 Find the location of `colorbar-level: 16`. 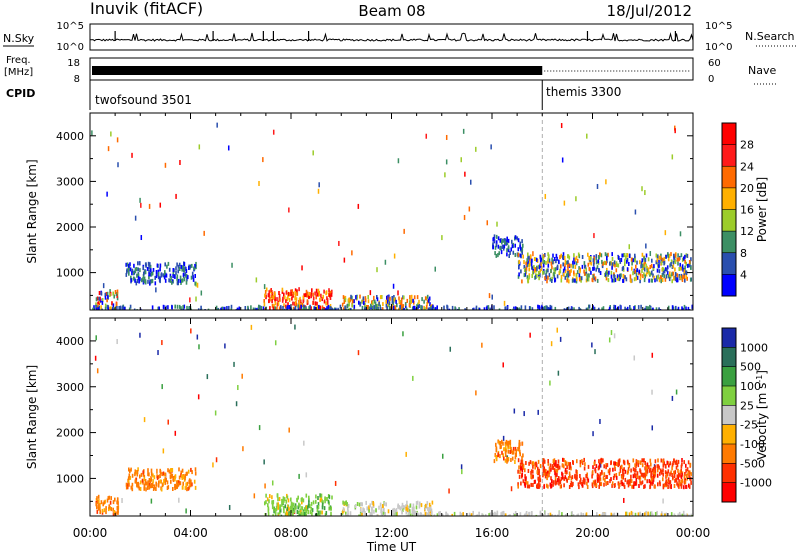

colorbar-level: 16 is located at coordinates (747, 210).